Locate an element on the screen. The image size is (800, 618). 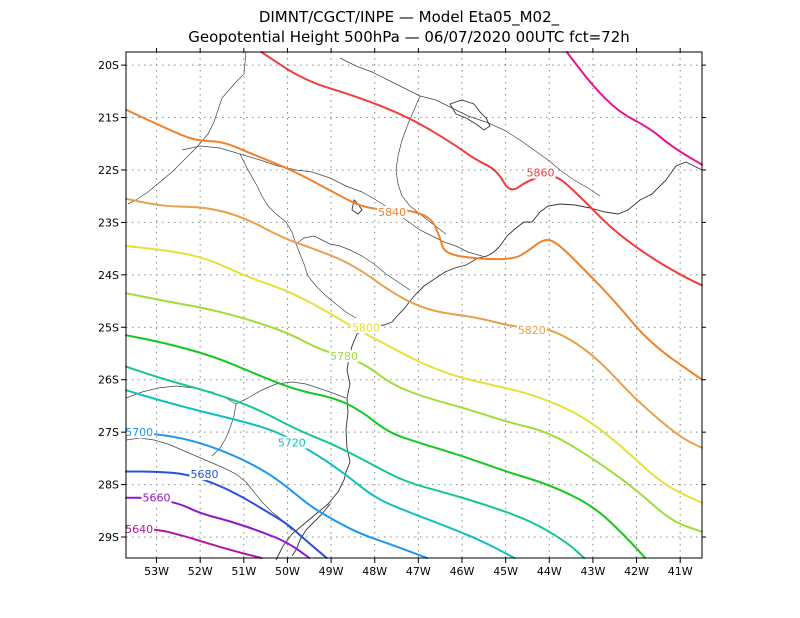
x-tick-label: 51W is located at coordinates (243, 571).